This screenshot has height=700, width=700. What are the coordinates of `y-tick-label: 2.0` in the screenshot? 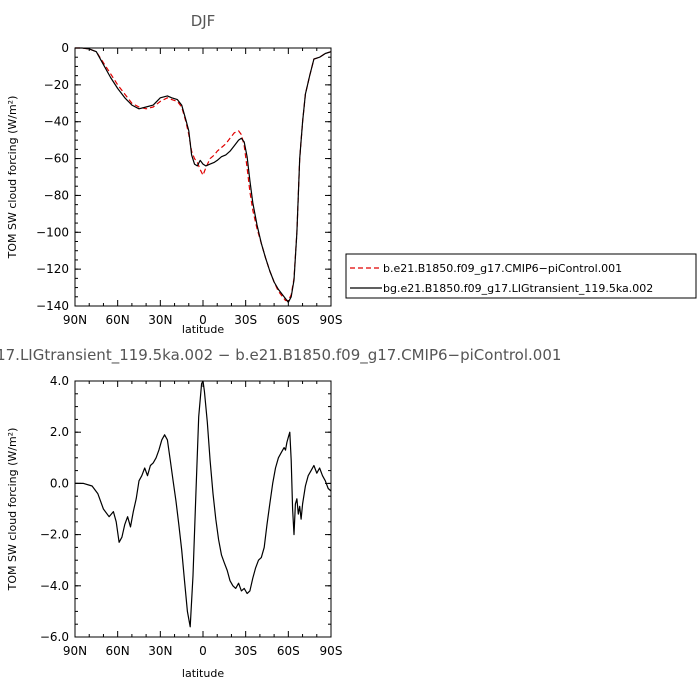 It's located at (59, 432).